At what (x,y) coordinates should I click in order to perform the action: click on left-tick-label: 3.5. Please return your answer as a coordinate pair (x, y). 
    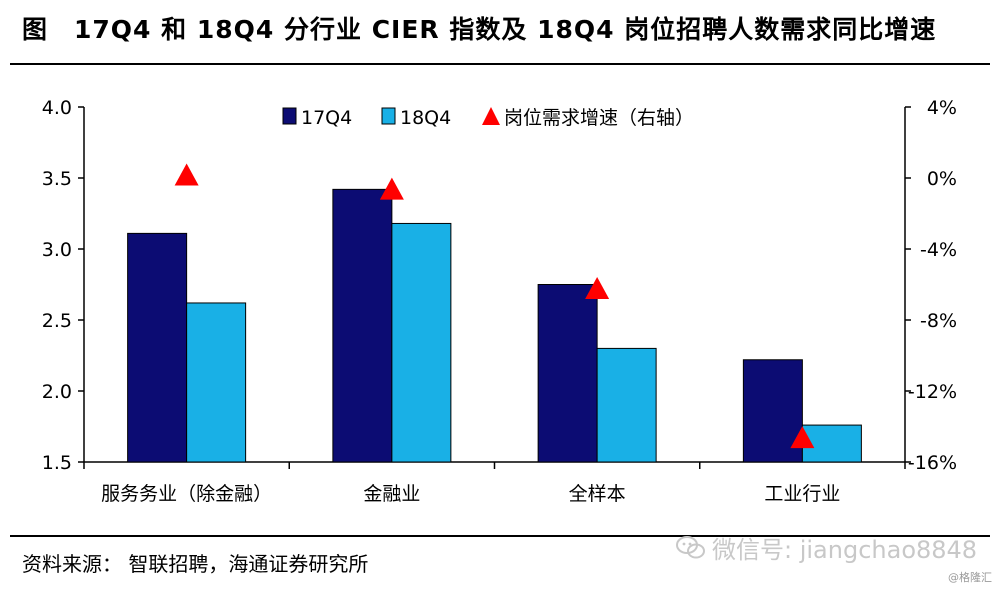
    Looking at the image, I should click on (57, 179).